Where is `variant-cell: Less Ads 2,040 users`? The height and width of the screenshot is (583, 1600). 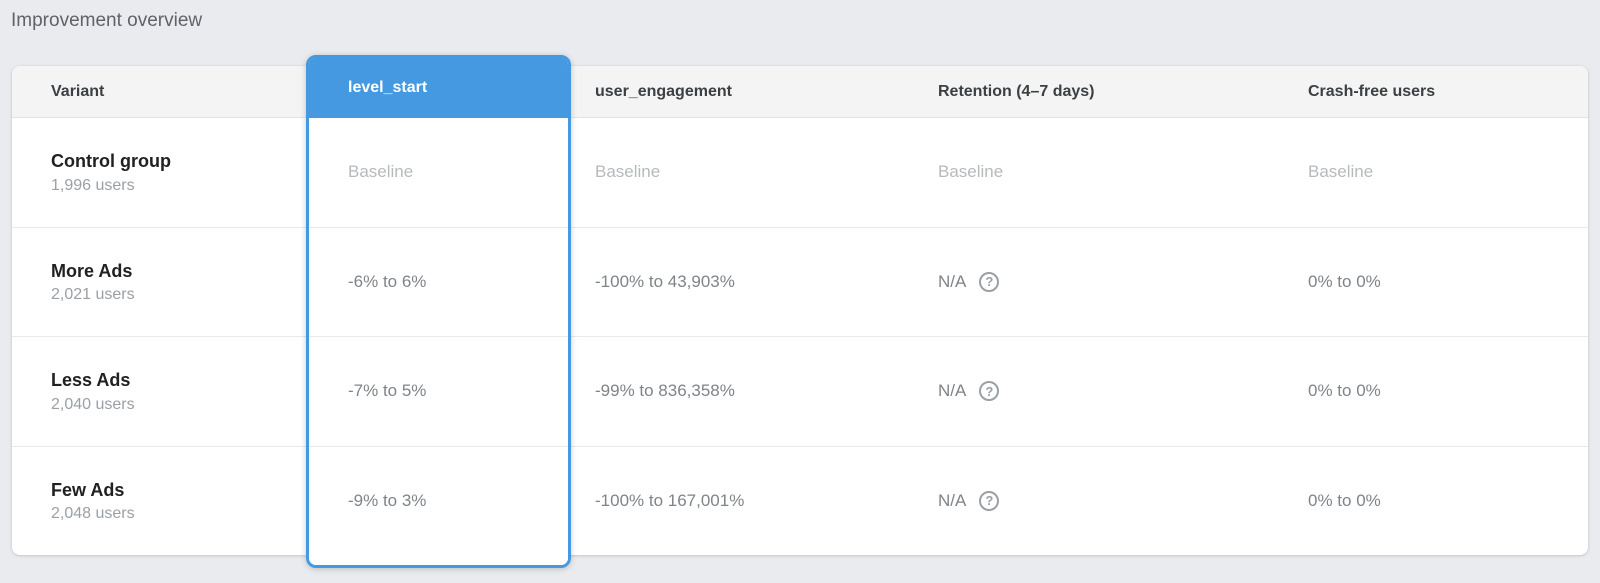
variant-cell: Less Ads 2,040 users is located at coordinates (159, 391).